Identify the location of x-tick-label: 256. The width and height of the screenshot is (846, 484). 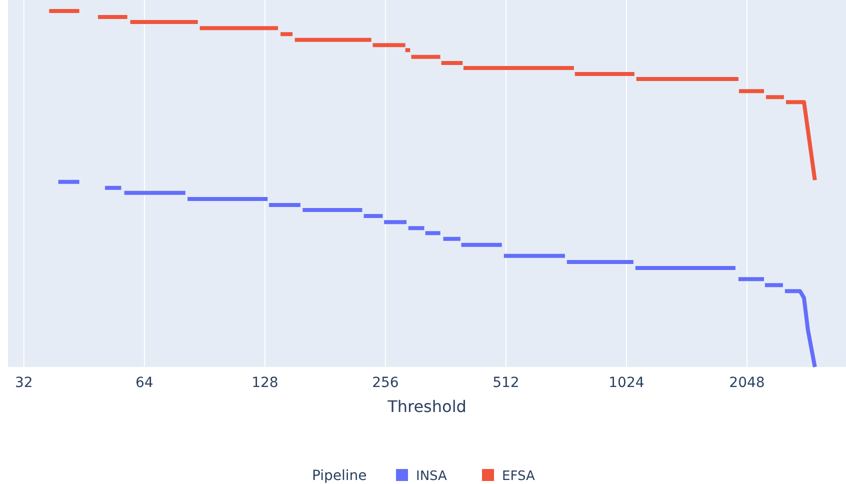
(385, 382).